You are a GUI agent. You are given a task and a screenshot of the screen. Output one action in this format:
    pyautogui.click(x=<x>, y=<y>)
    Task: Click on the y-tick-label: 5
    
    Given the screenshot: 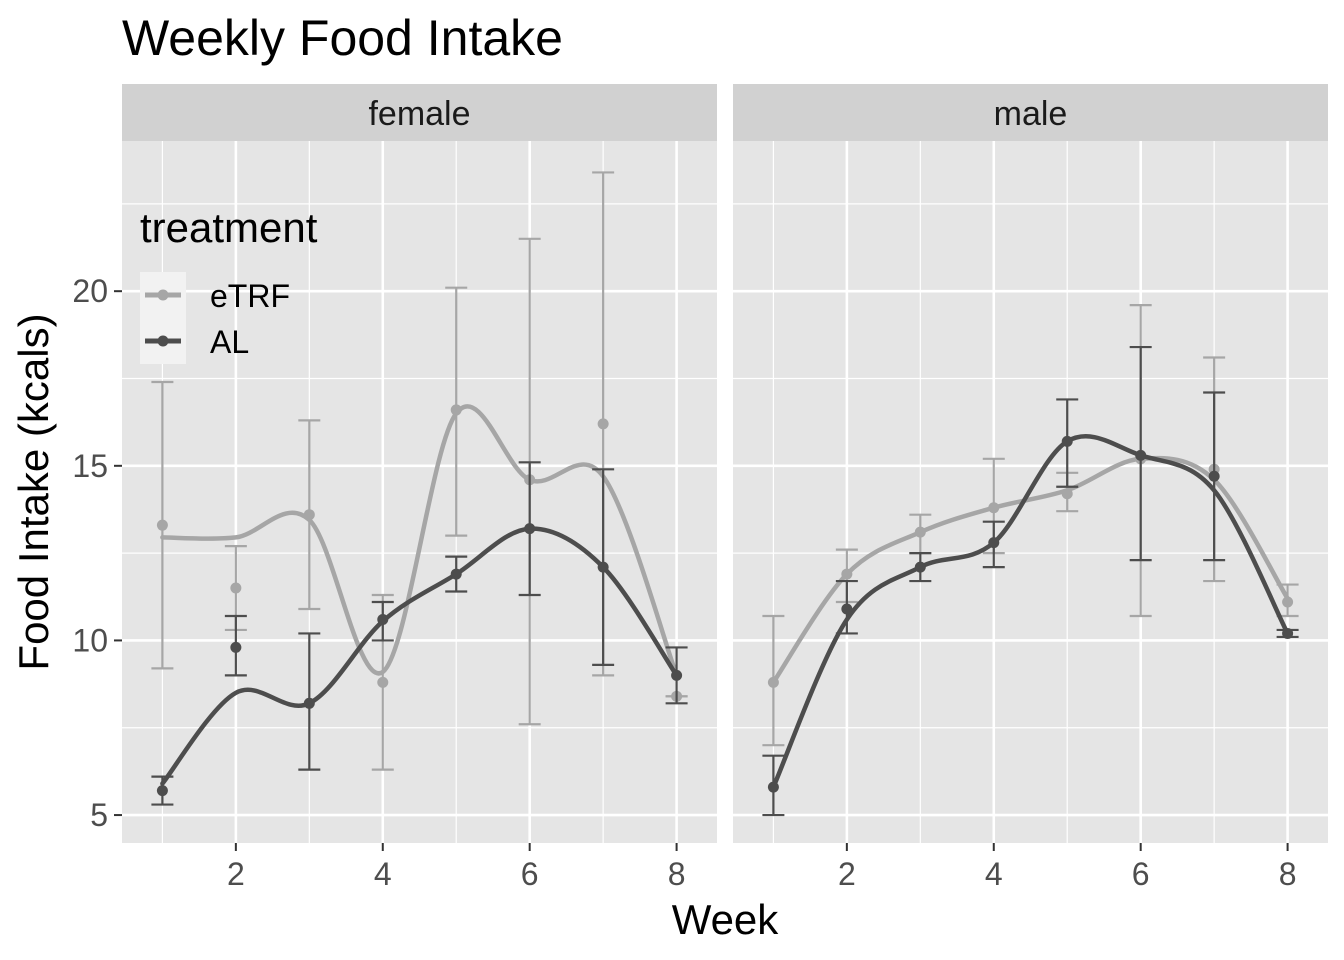 What is the action you would take?
    pyautogui.click(x=99, y=815)
    